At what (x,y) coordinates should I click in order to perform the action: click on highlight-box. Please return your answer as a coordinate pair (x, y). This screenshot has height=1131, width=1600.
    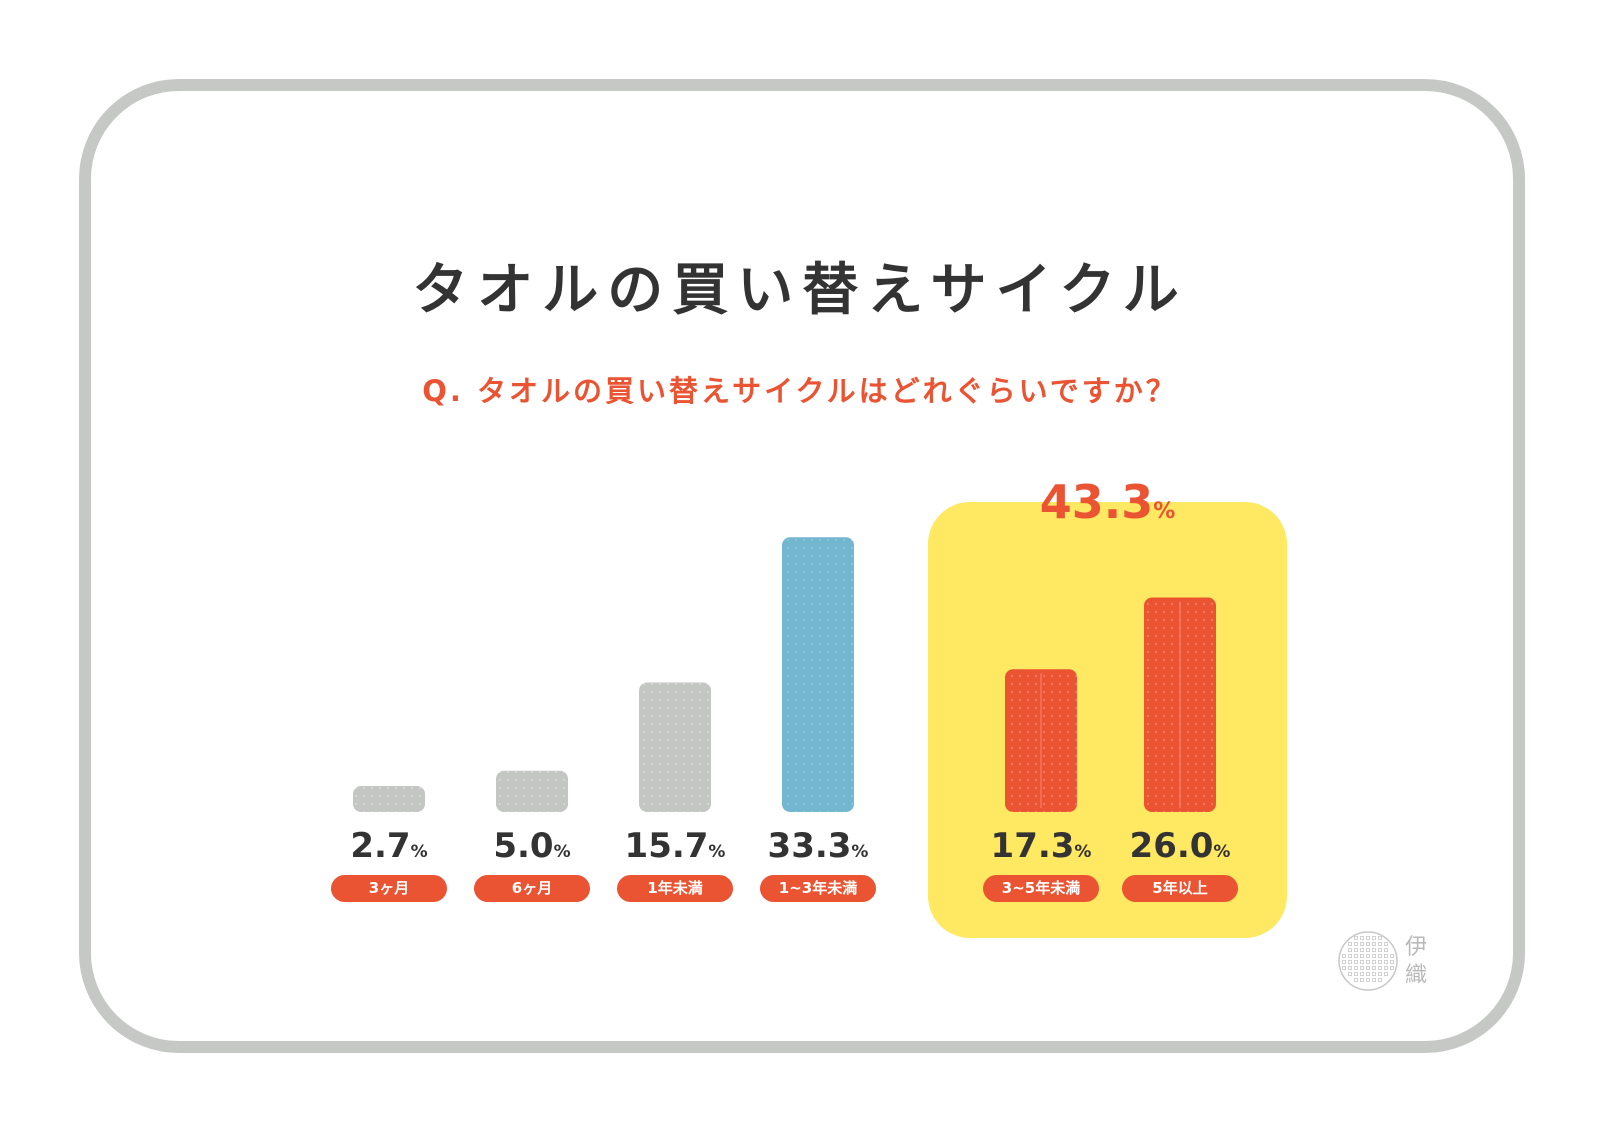
    Looking at the image, I should click on (1107, 720).